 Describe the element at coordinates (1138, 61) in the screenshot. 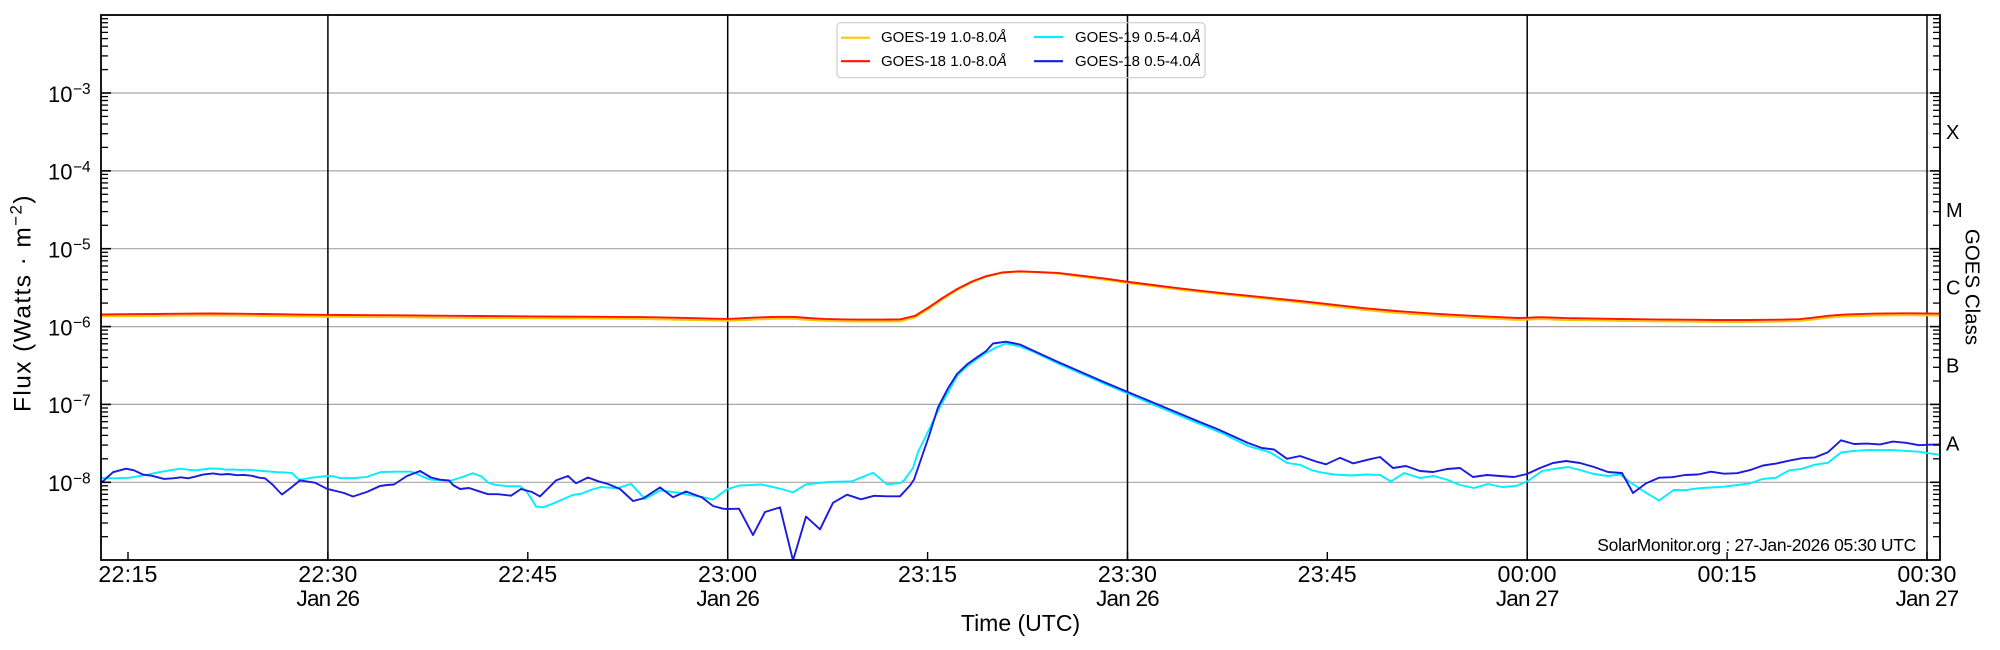

I see `svg-text: GOES-18 0.5-4.0Å` at that location.